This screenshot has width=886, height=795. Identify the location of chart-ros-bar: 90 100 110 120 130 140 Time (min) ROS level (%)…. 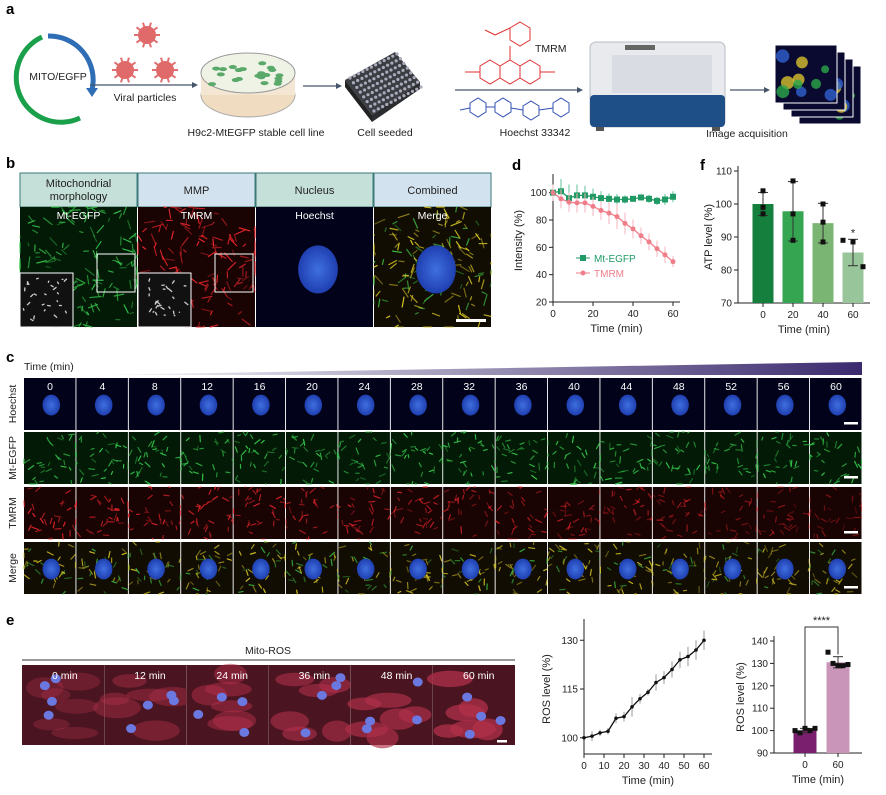
(798, 700).